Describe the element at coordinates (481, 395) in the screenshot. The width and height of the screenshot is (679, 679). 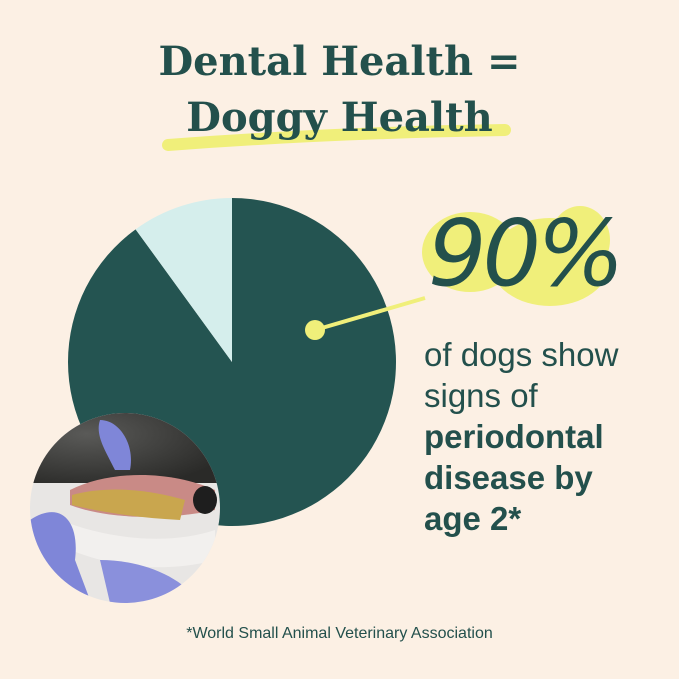
I see `stat-line-2: signs of` at that location.